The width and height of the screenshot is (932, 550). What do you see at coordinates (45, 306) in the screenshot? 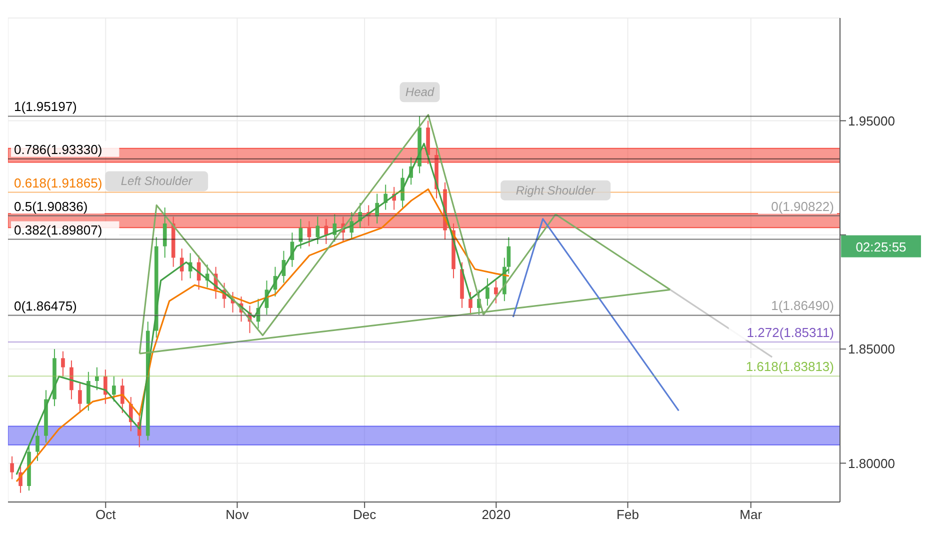
I see `ref-line-label: 0(1.86475)` at bounding box center [45, 306].